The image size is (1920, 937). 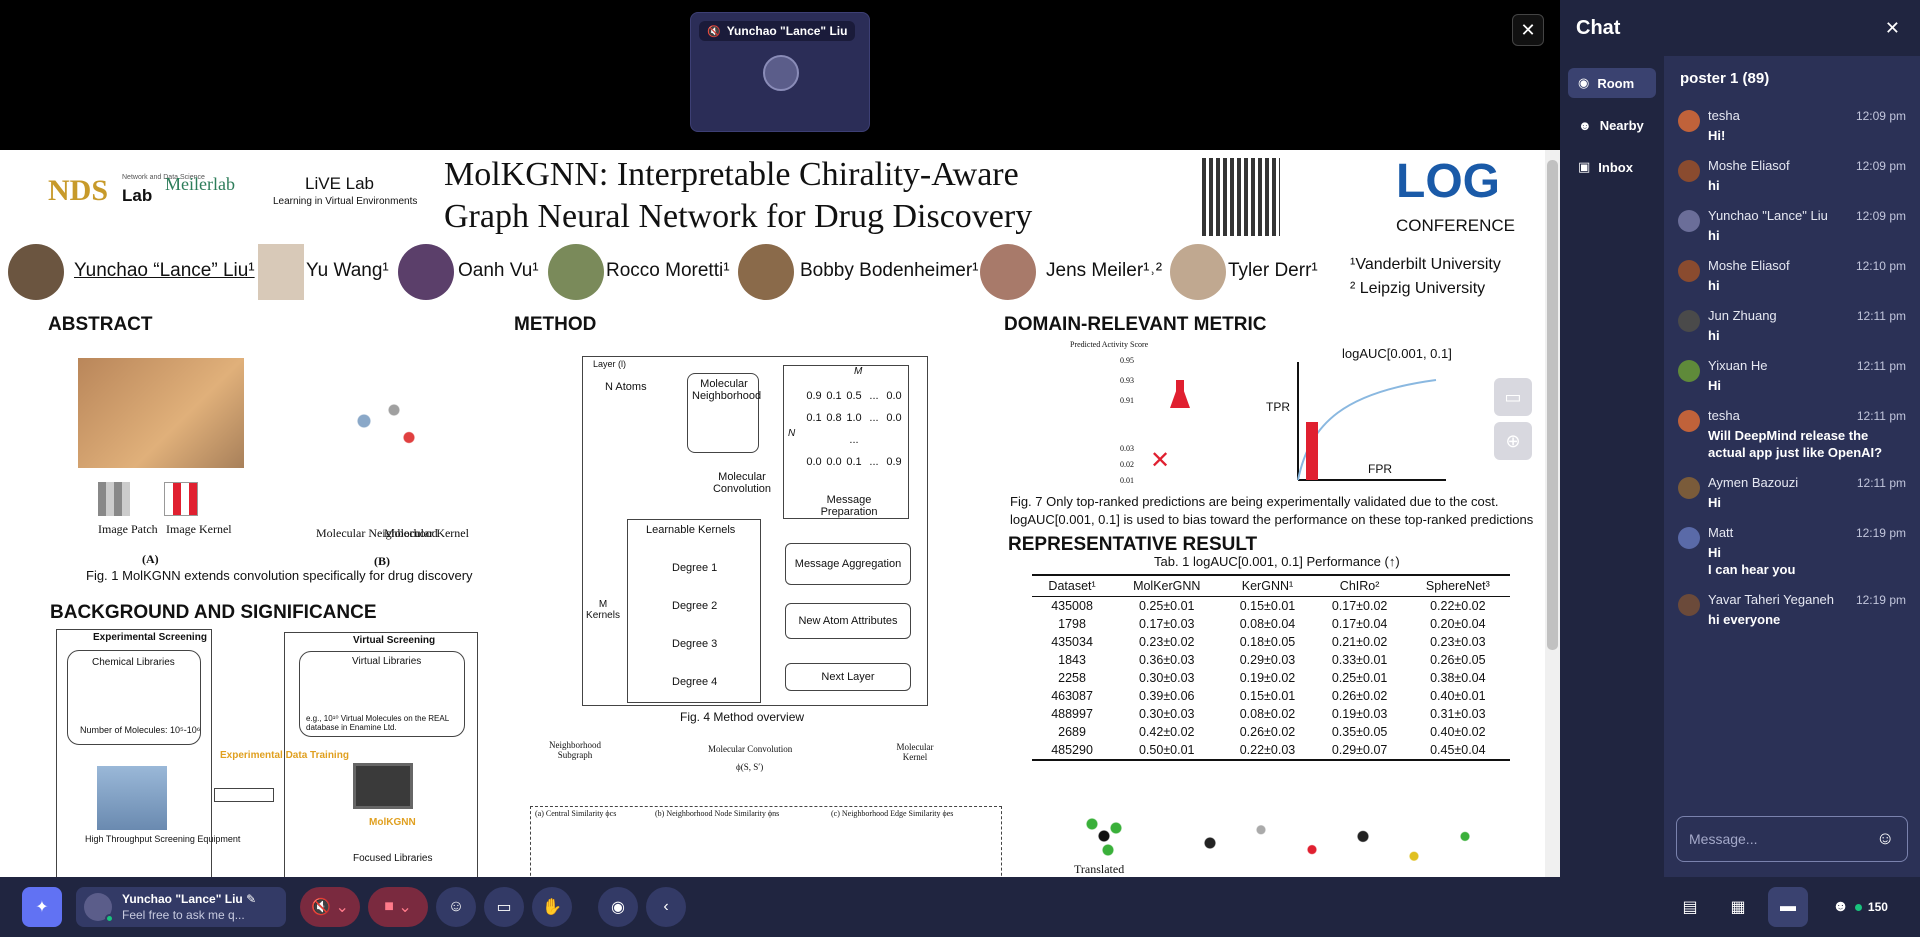 What do you see at coordinates (731, 174) in the screenshot?
I see `poster-title-line1: MolKGNN: Interpretable Chirality-Aware` at bounding box center [731, 174].